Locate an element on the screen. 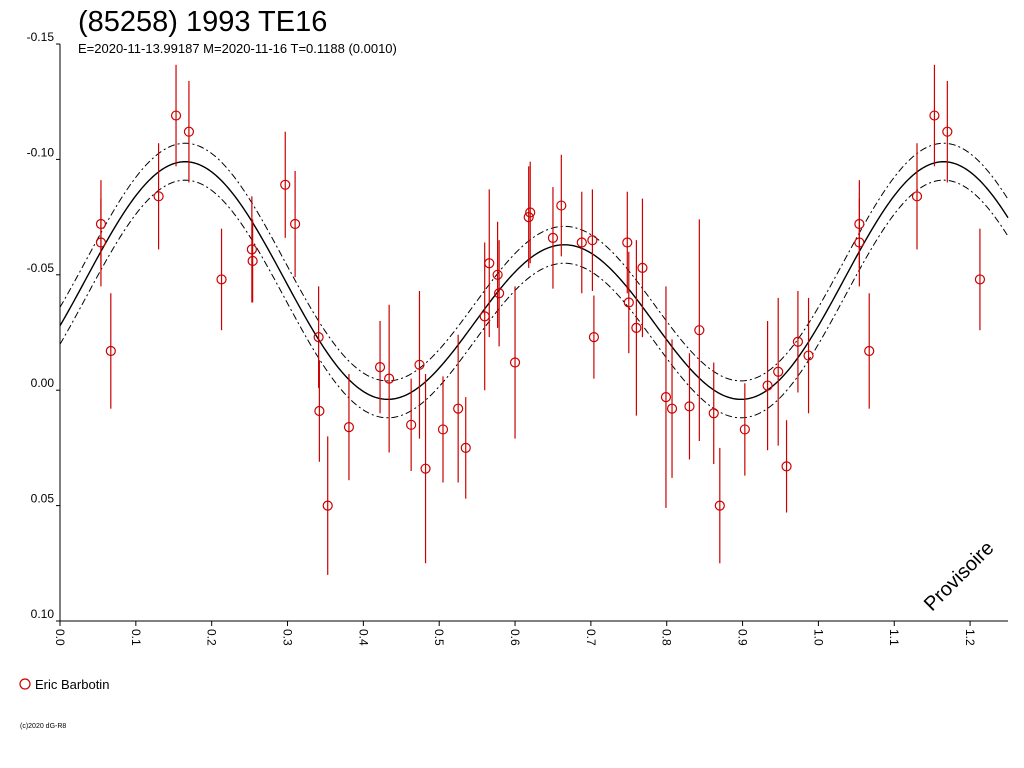 This screenshot has height=768, width=1024. y-tick-label: -0.10 is located at coordinates (41, 152).